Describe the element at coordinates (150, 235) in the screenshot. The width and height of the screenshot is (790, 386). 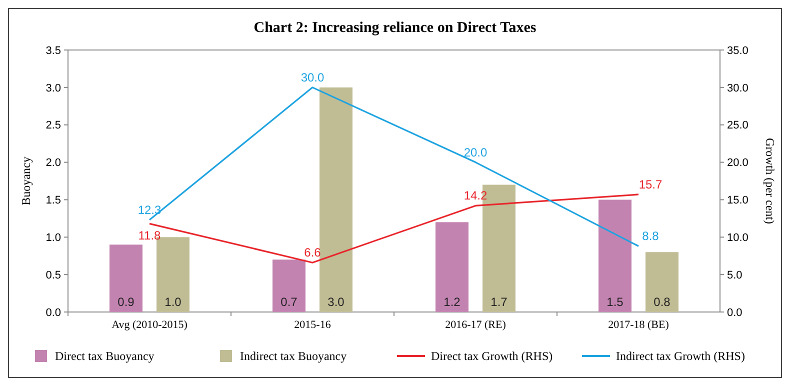
I see `data-label: 11.8` at that location.